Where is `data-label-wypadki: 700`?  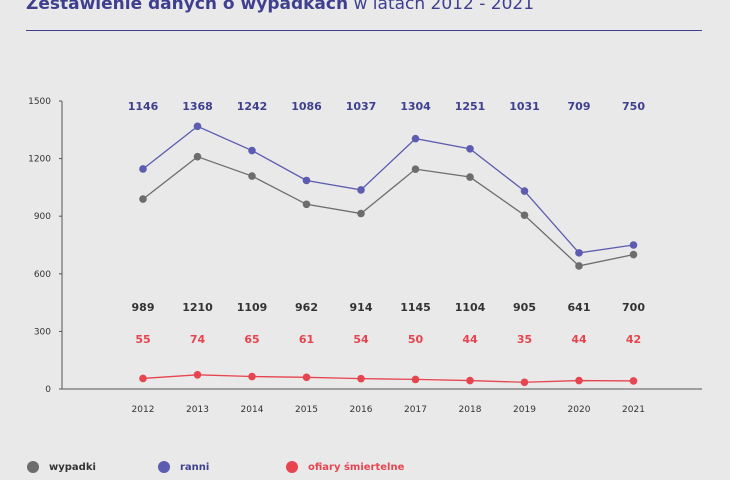 data-label-wypadki: 700 is located at coordinates (633, 307).